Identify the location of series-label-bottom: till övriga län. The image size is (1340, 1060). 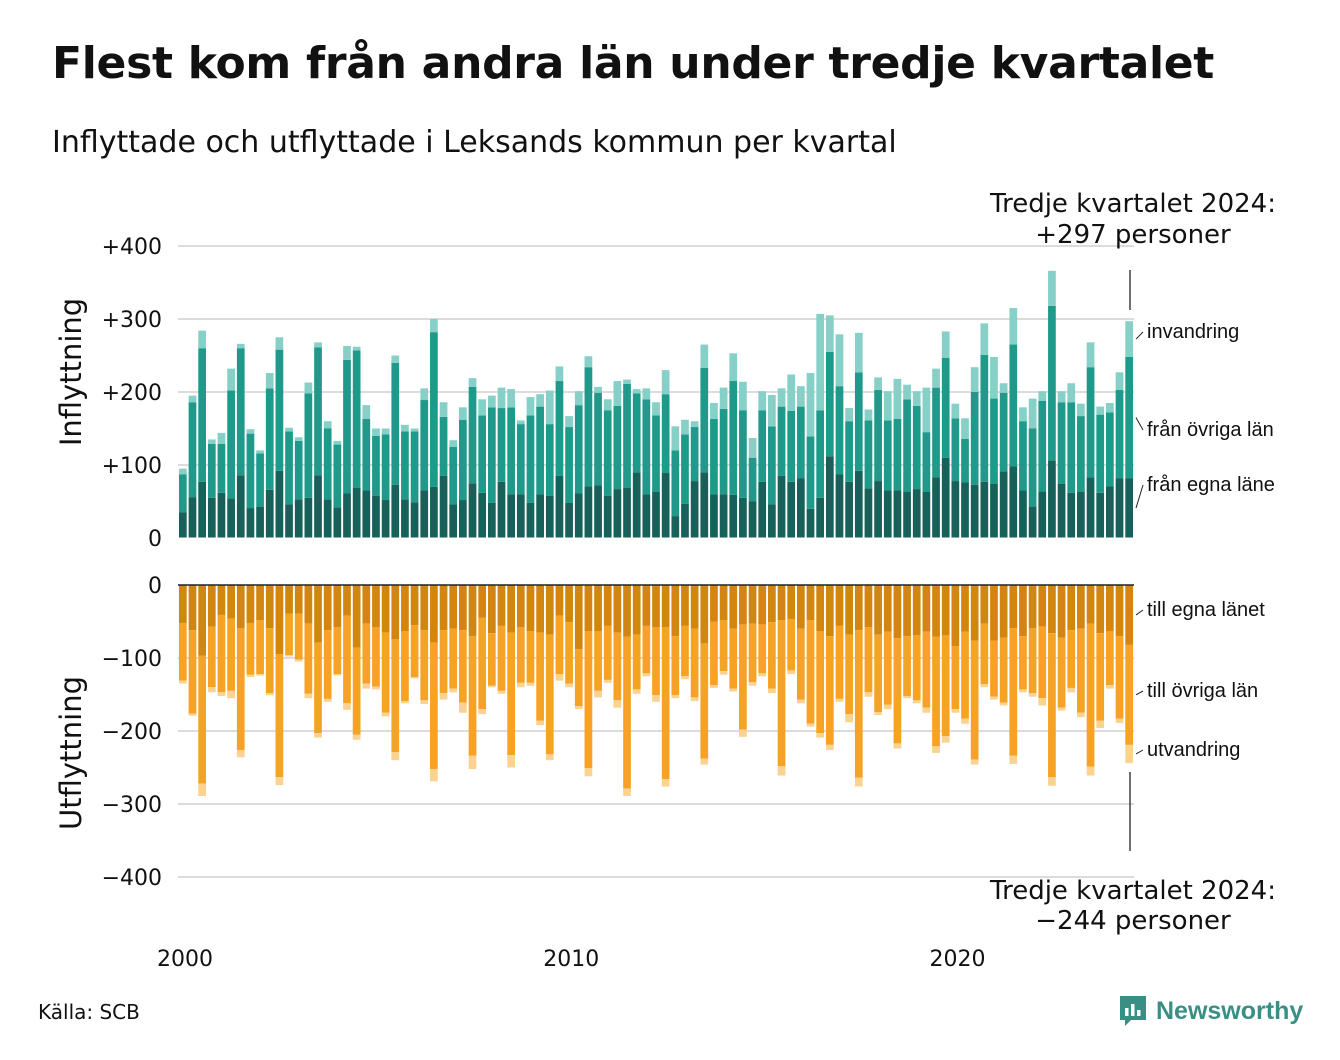
(1202, 691).